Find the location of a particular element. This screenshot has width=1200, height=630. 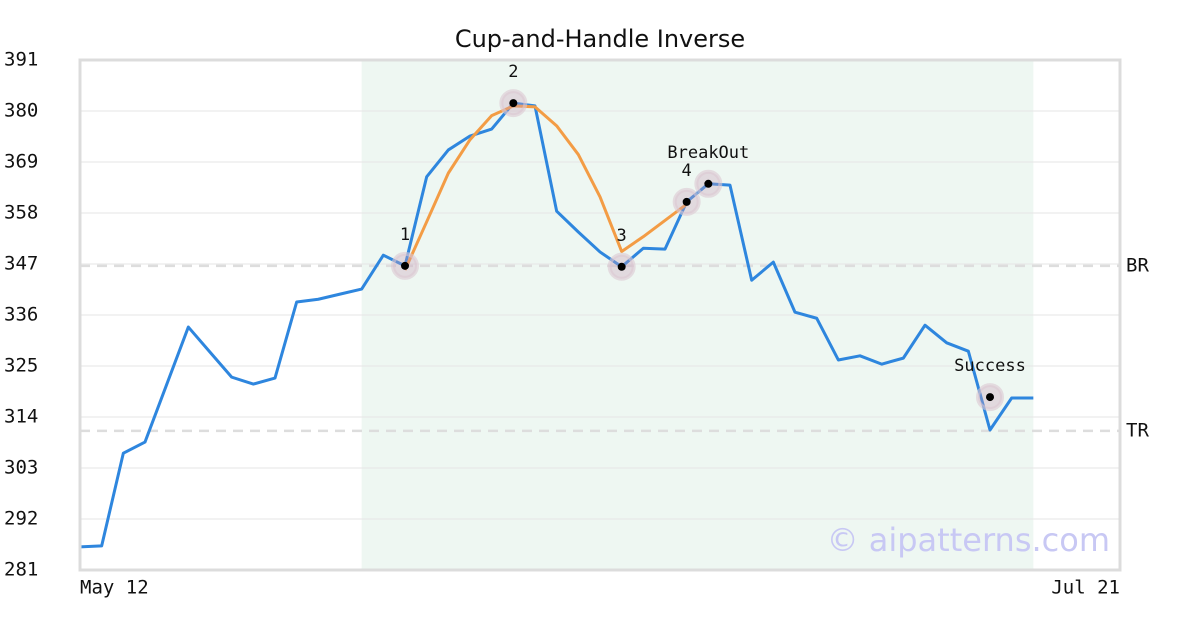

y-tick-label: 292 is located at coordinates (21, 519).